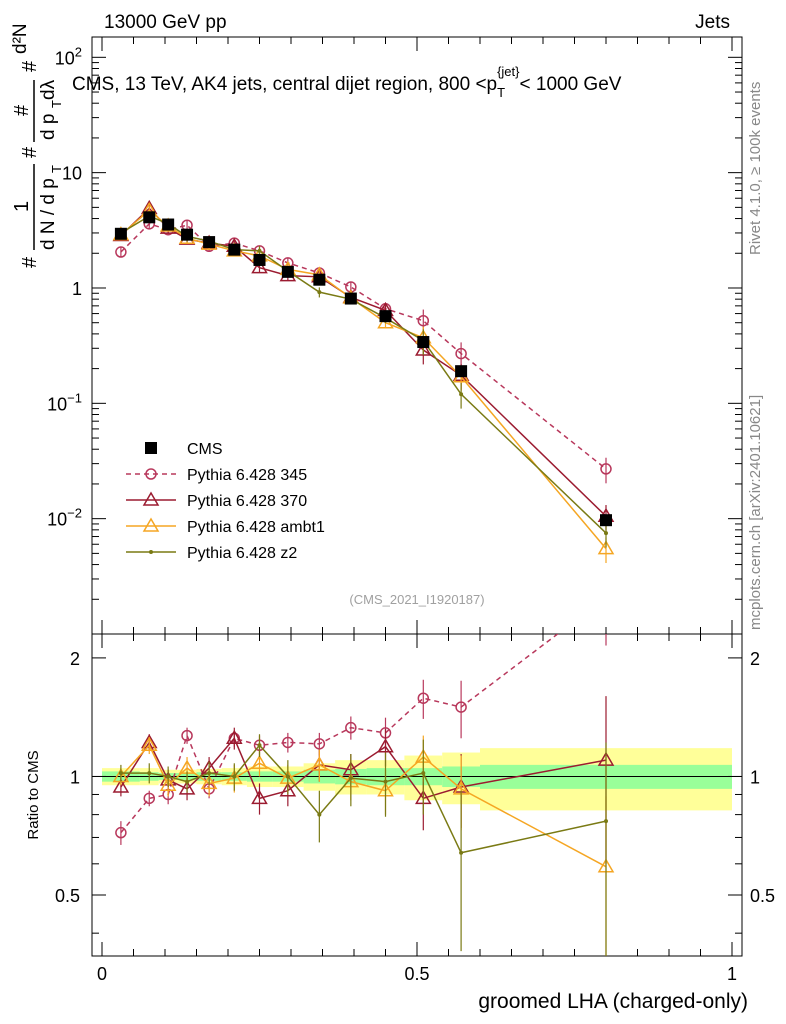  Describe the element at coordinates (48, 127) in the screenshot. I see `svg-text: d p` at that location.